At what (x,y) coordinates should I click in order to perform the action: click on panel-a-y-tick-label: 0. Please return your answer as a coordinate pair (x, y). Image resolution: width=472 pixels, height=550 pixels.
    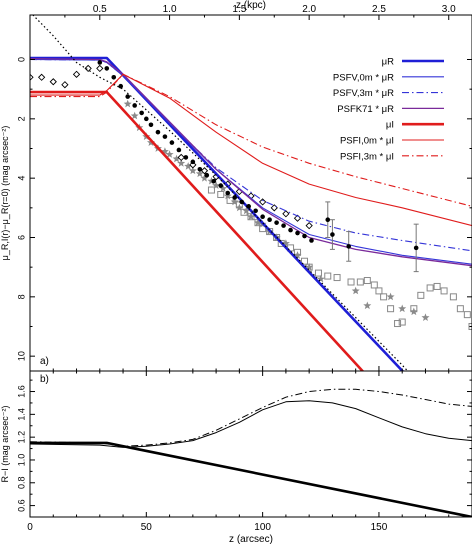
    Looking at the image, I should click on (21, 59).